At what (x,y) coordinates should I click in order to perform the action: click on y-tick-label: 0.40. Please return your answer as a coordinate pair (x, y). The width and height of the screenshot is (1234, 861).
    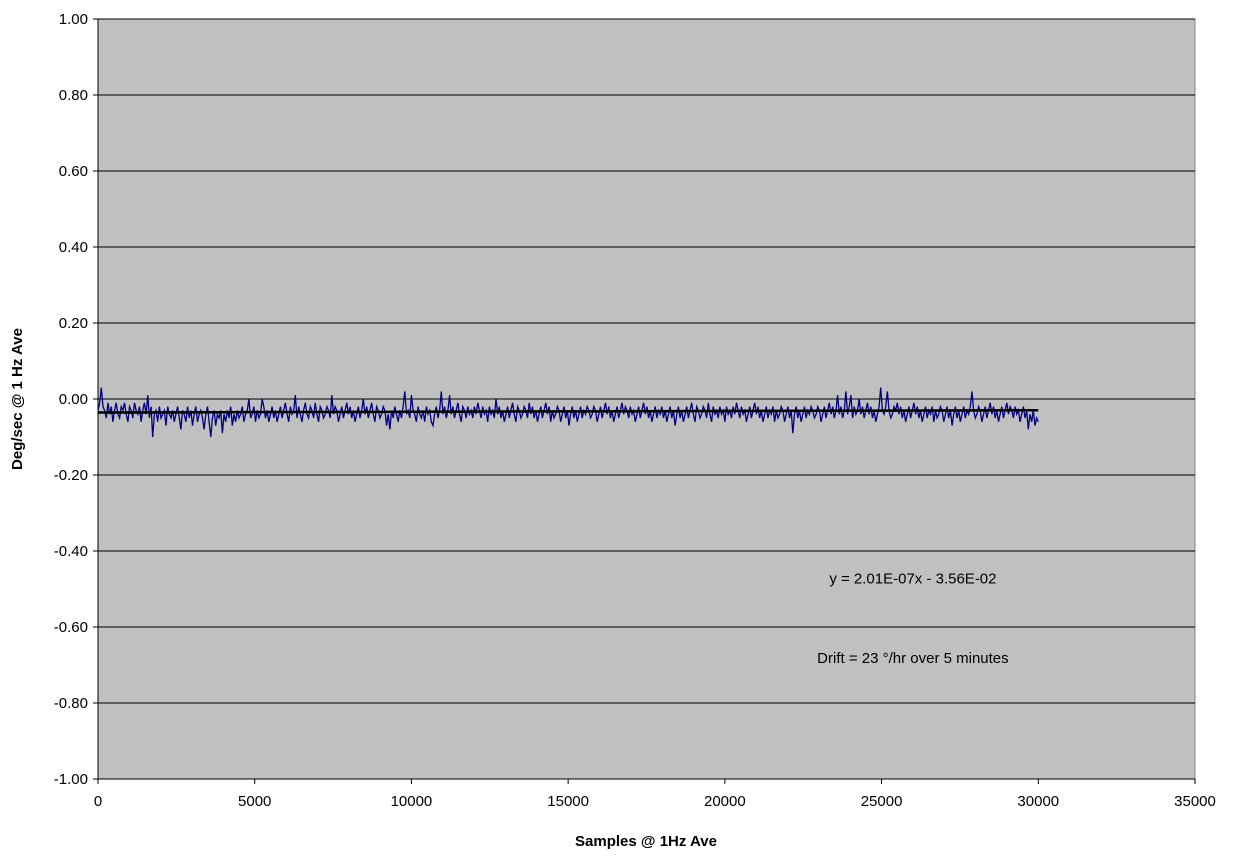
    Looking at the image, I should click on (73, 247).